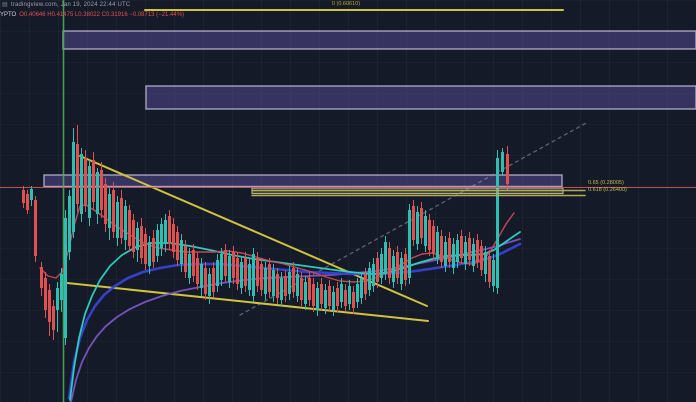  Describe the element at coordinates (5, 5) in the screenshot. I see `tradingview-logo-icon: ▤` at that location.